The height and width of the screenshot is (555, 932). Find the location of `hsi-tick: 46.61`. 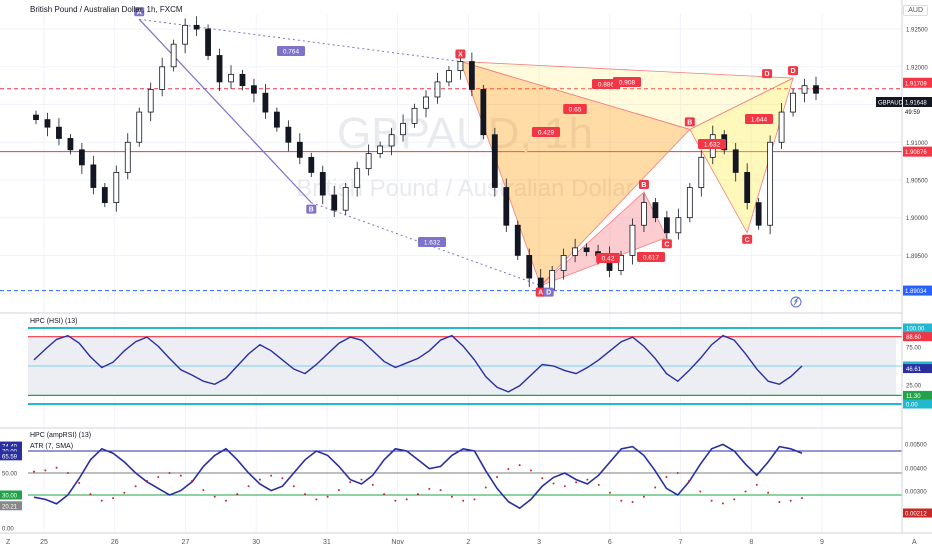

hsi-tick: 46.61 is located at coordinates (914, 370).